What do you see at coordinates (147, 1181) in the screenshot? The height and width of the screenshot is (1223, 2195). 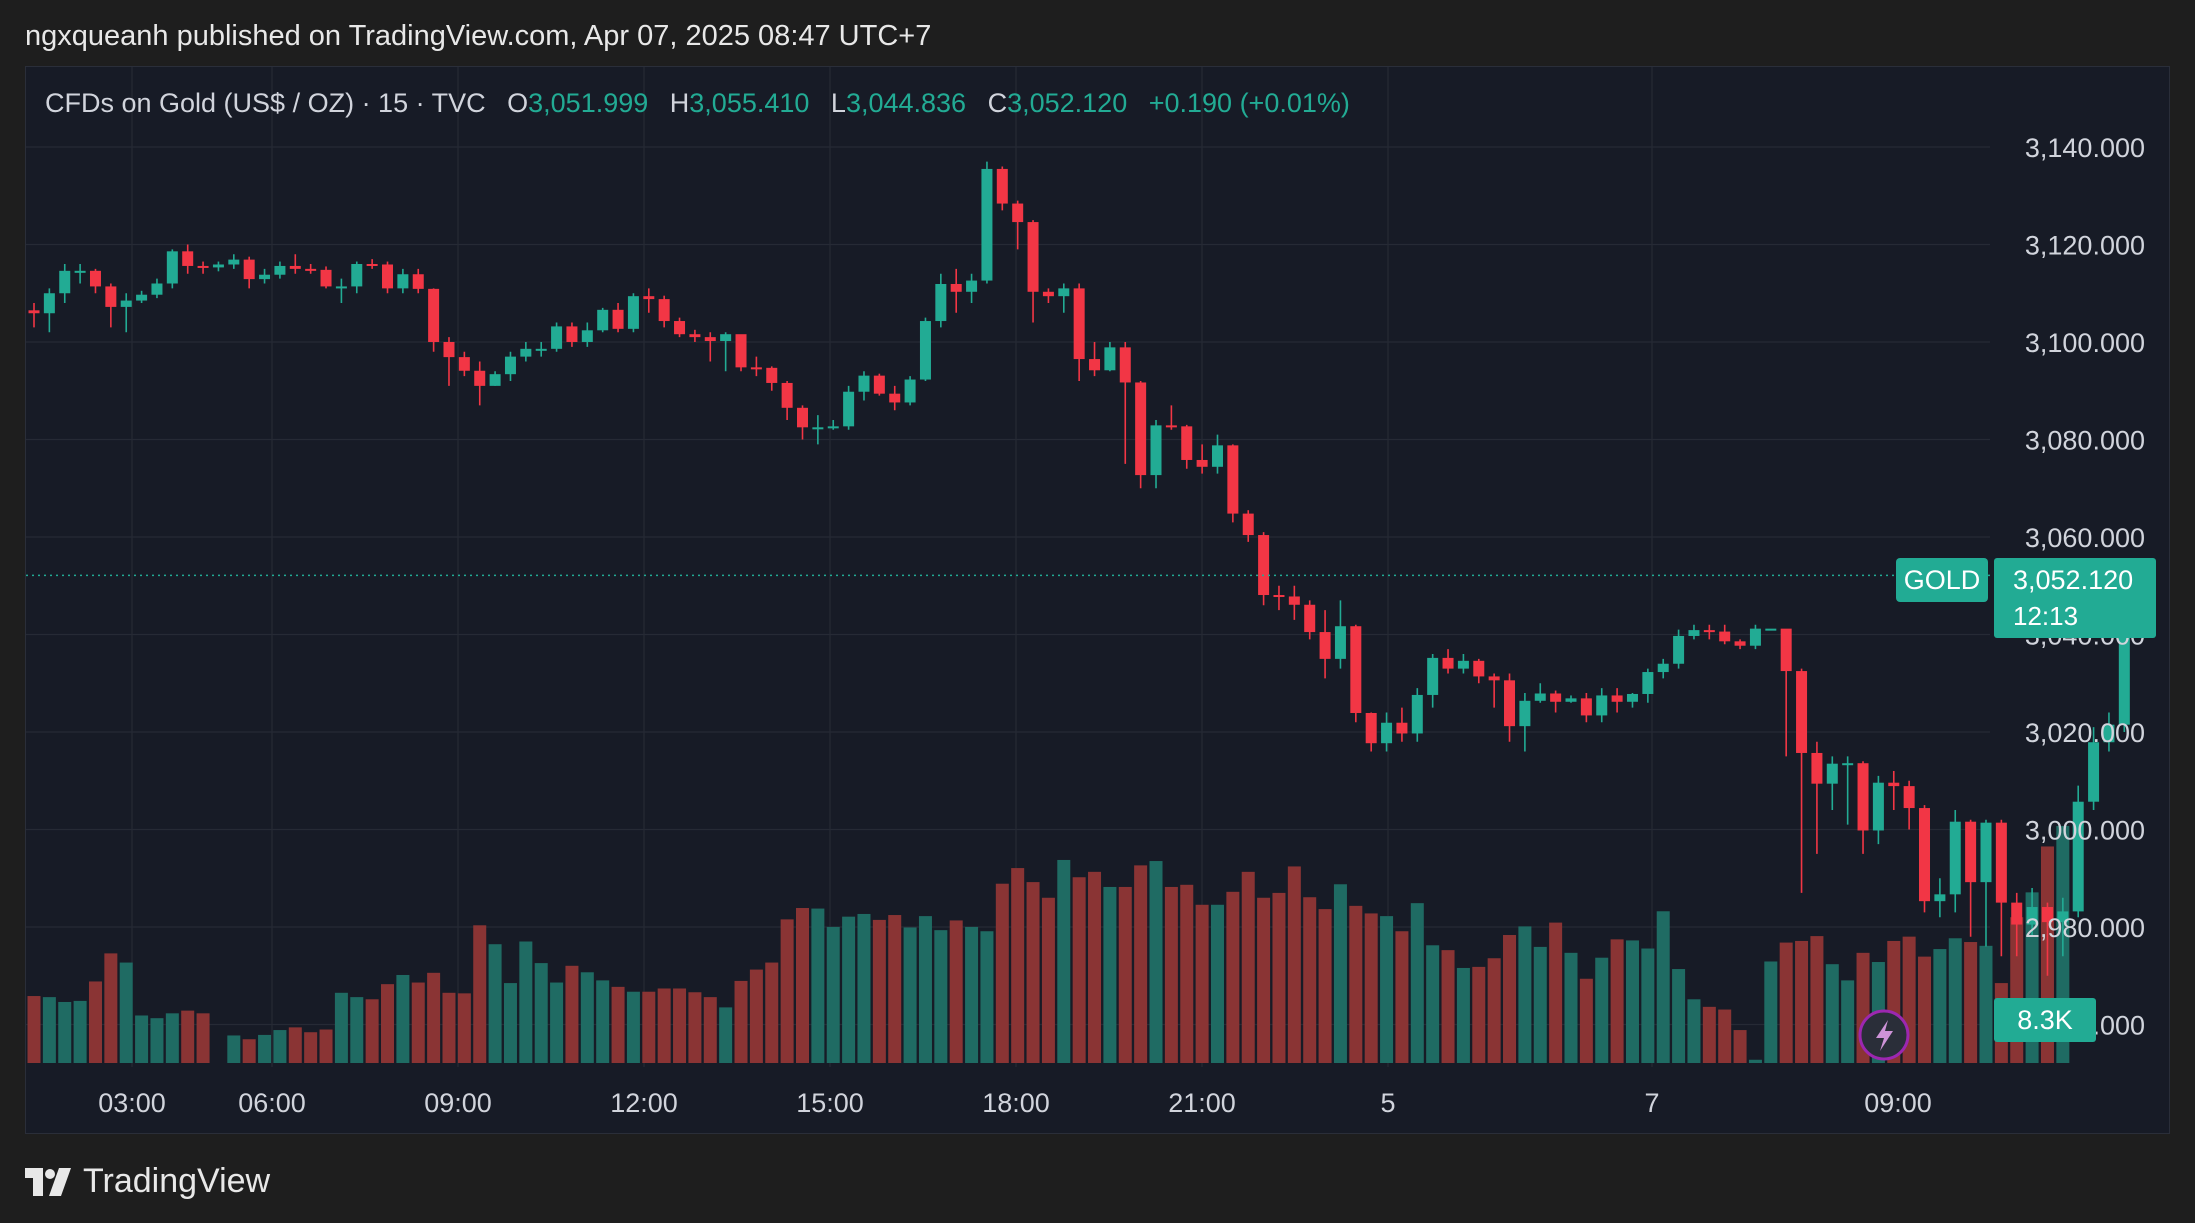 I see `tradingview-logo: TradingView` at bounding box center [147, 1181].